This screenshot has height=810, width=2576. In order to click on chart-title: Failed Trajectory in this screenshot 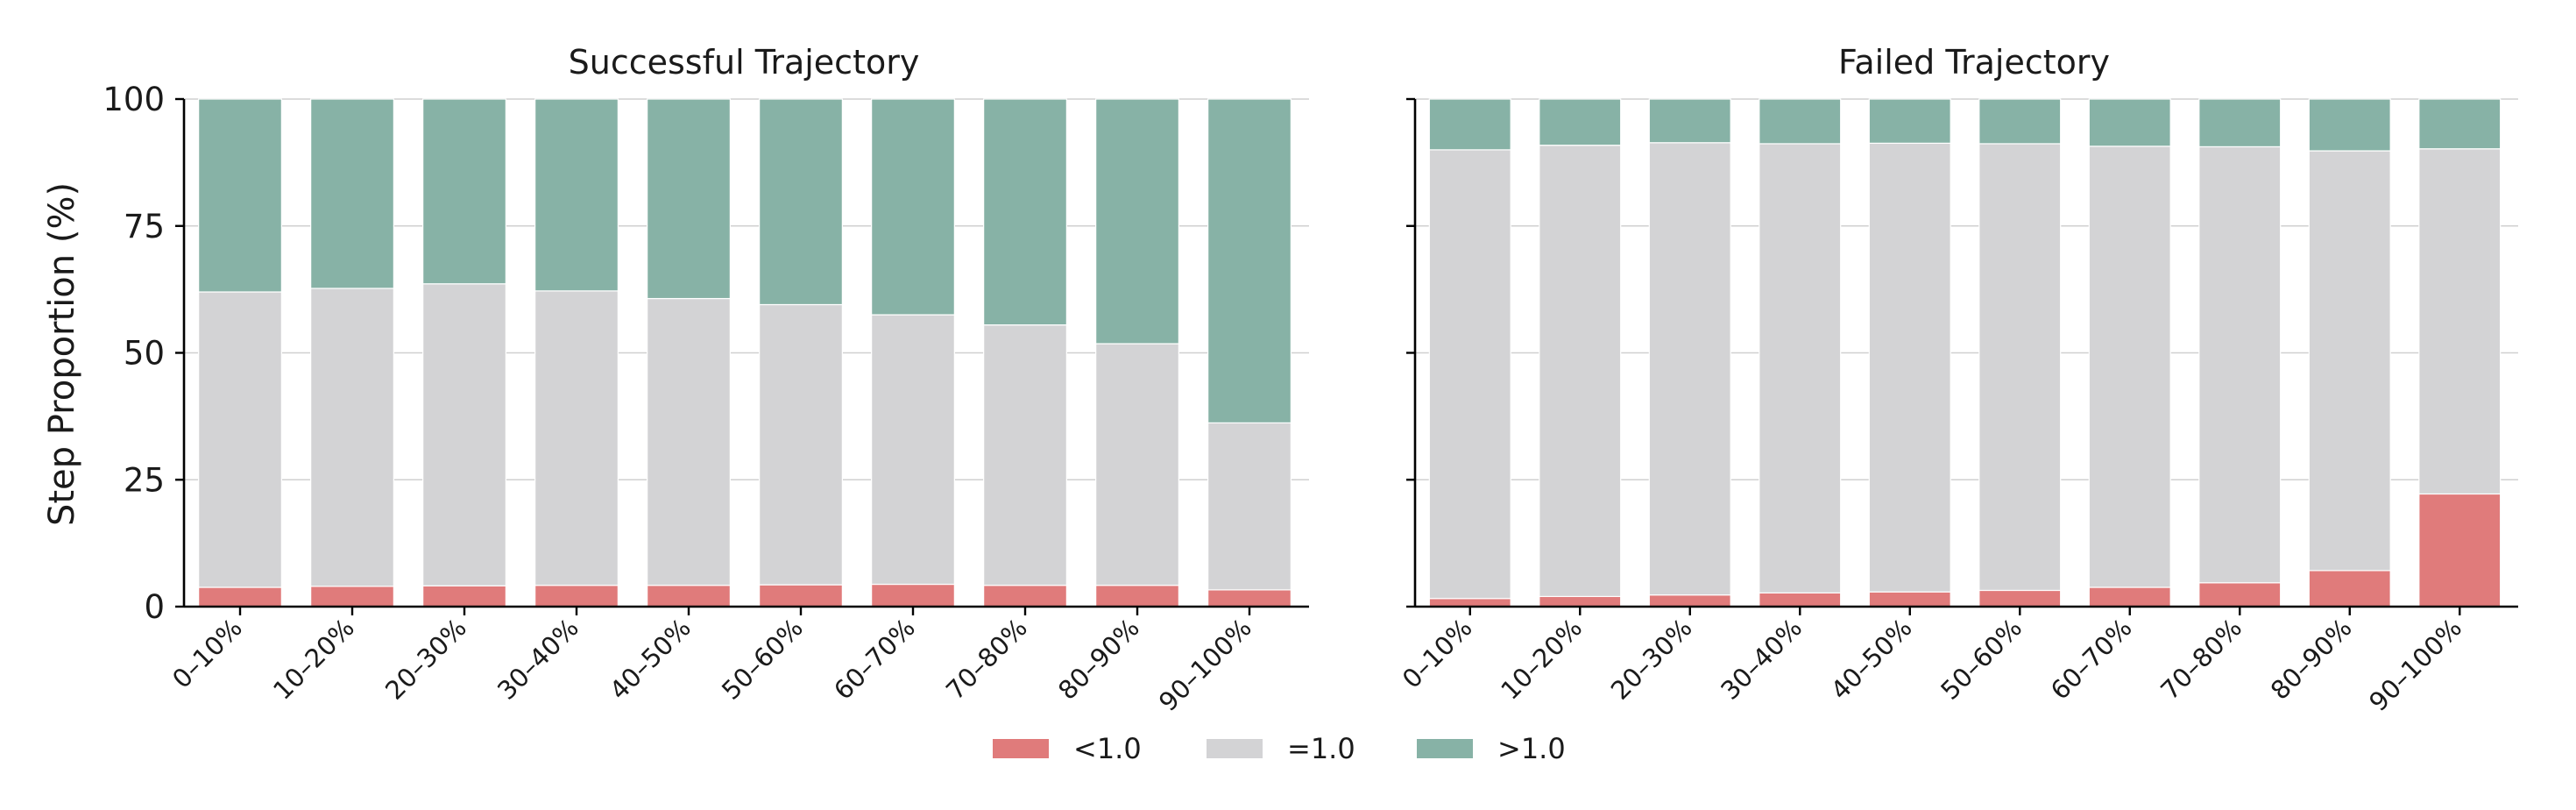, I will do `click(1974, 63)`.